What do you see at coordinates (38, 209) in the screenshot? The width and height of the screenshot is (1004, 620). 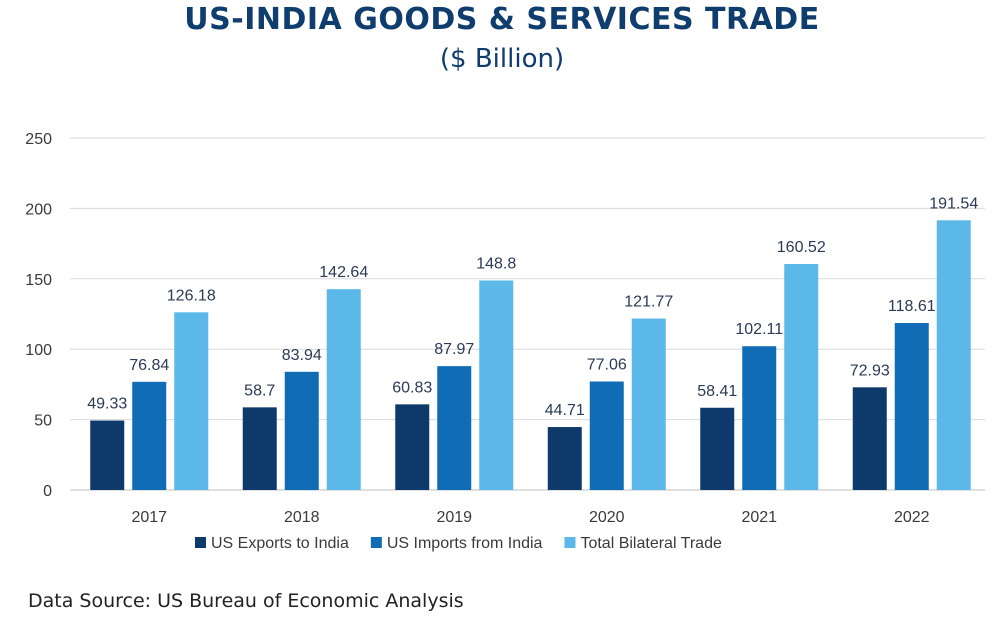 I see `y-tick-label: 200` at bounding box center [38, 209].